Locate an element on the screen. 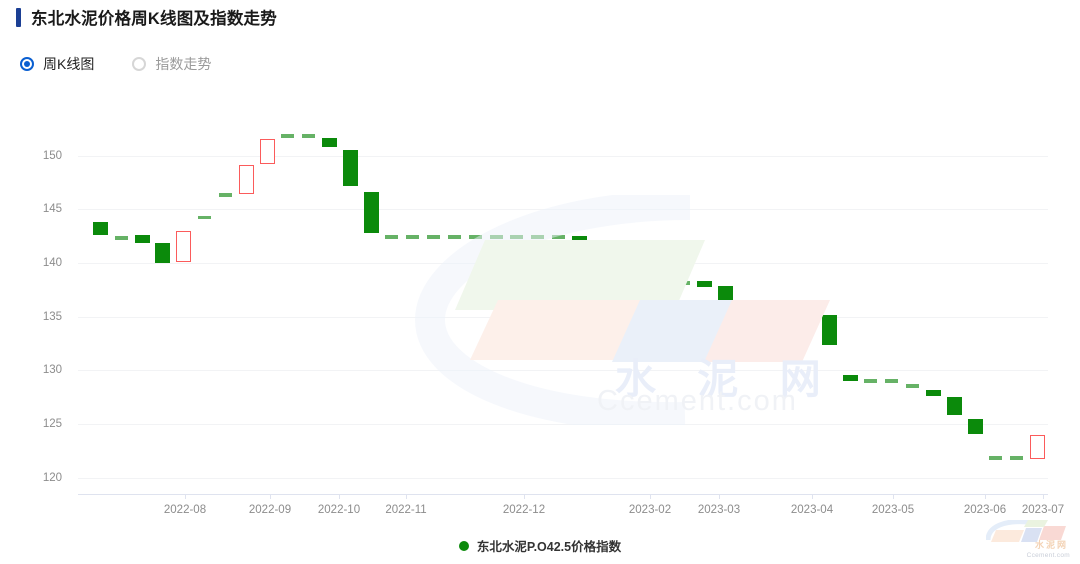  x-axis-tick-label: 2023-06 is located at coordinates (985, 510).